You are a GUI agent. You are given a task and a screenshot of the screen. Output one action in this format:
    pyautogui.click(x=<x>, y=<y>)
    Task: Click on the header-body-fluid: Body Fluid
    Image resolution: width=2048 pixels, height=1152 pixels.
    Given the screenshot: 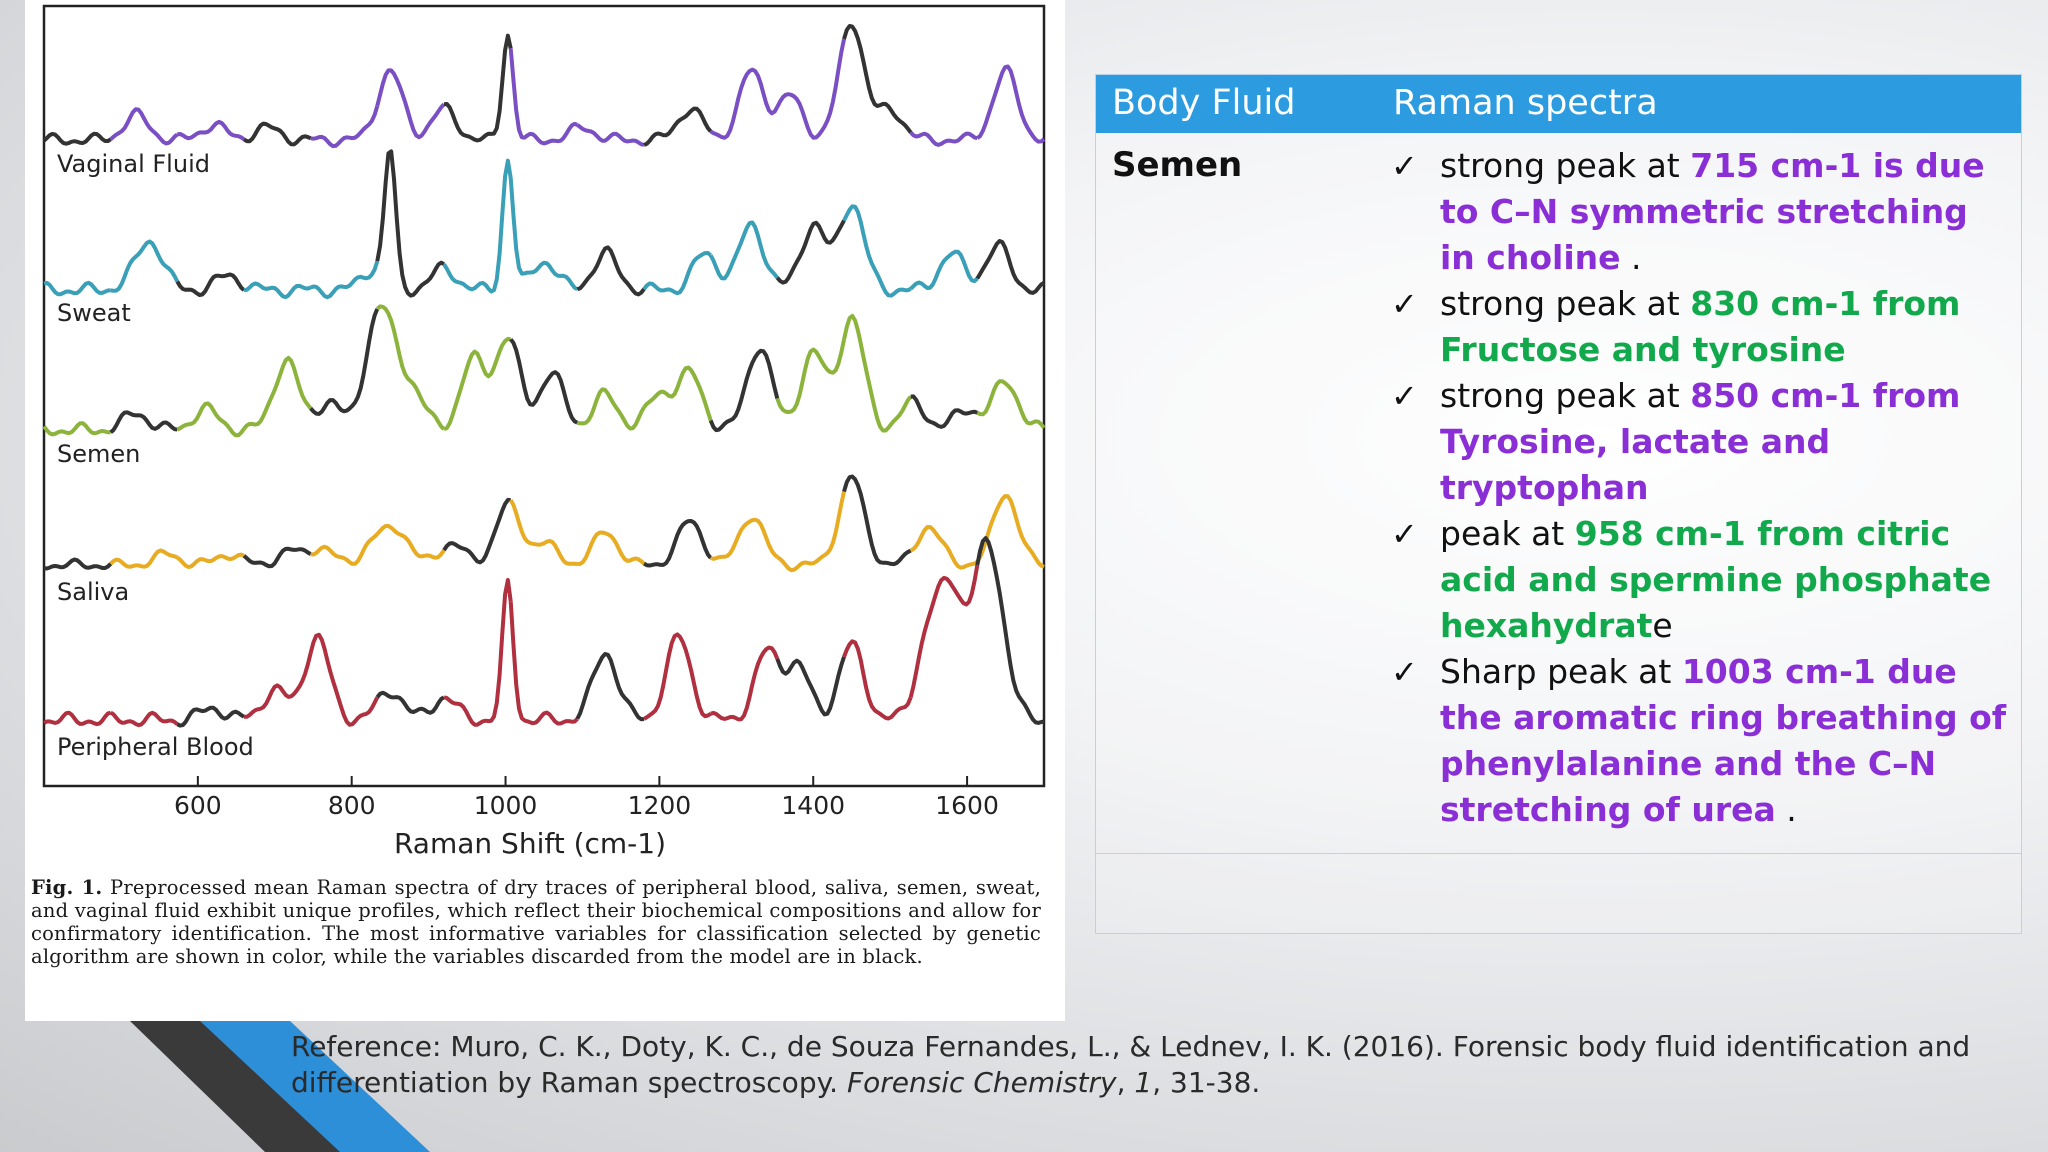 What is the action you would take?
    pyautogui.click(x=1204, y=103)
    